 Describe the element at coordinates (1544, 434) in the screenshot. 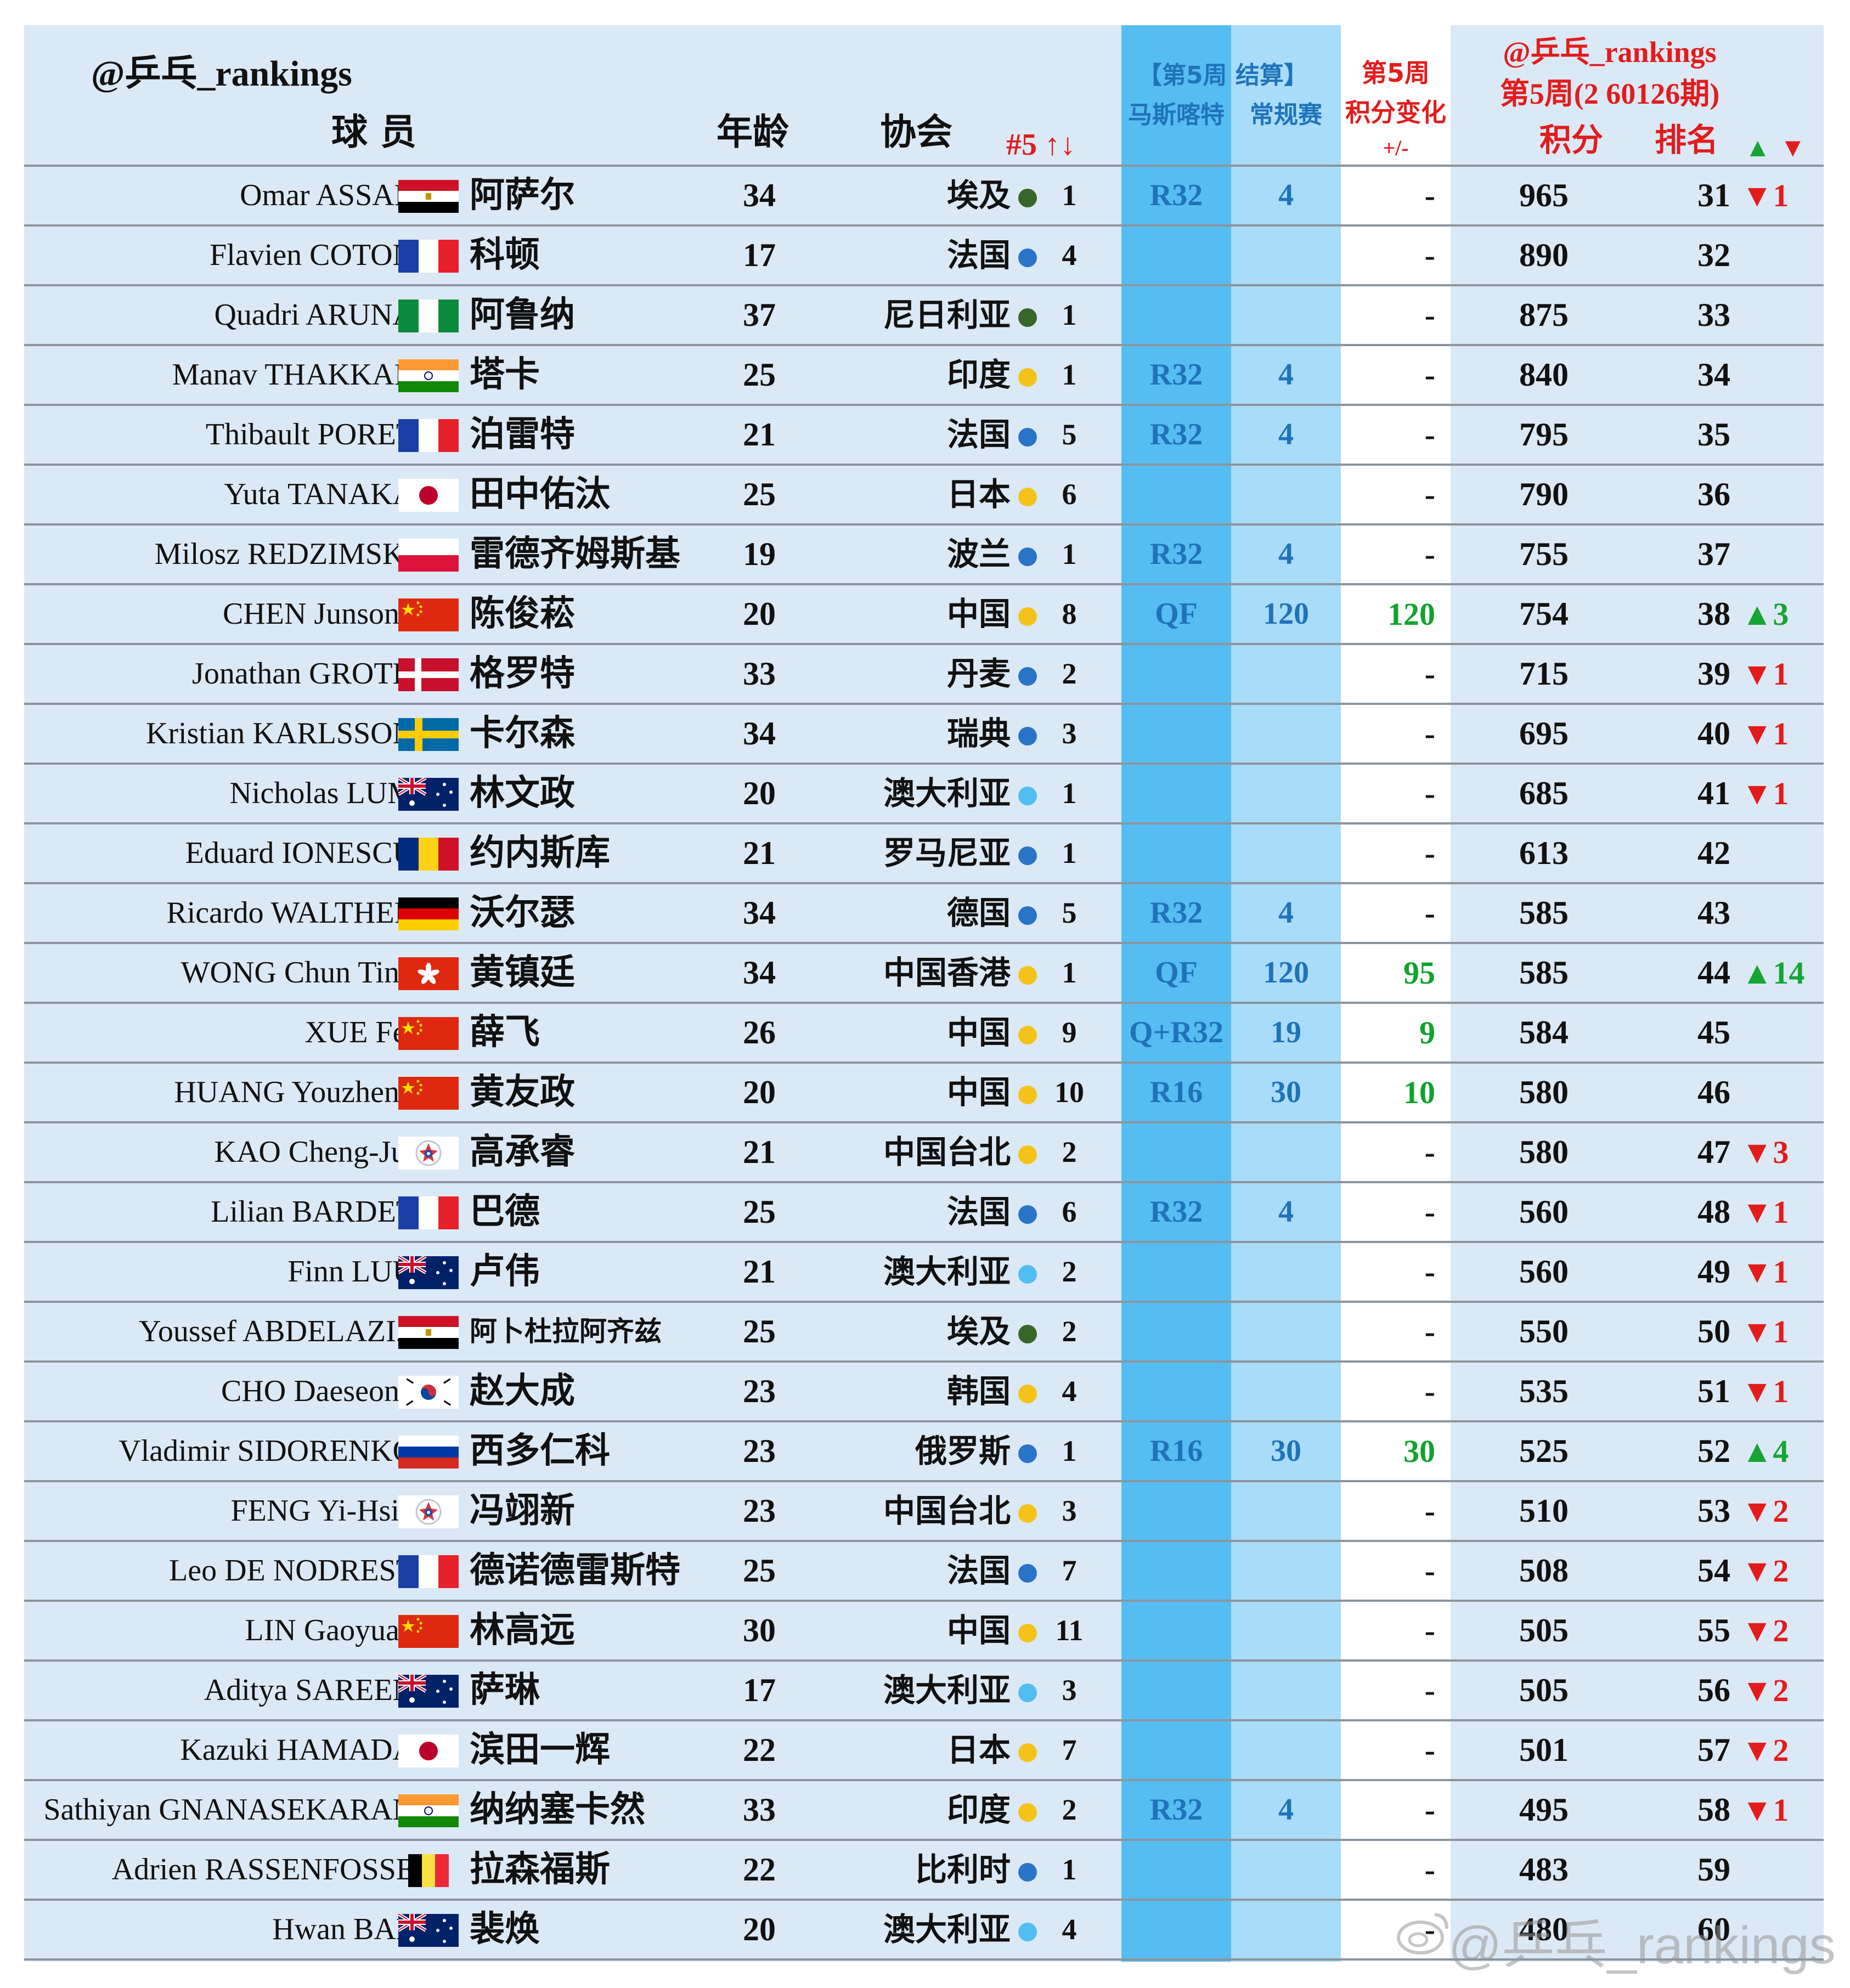

I see `total-points: 795` at that location.